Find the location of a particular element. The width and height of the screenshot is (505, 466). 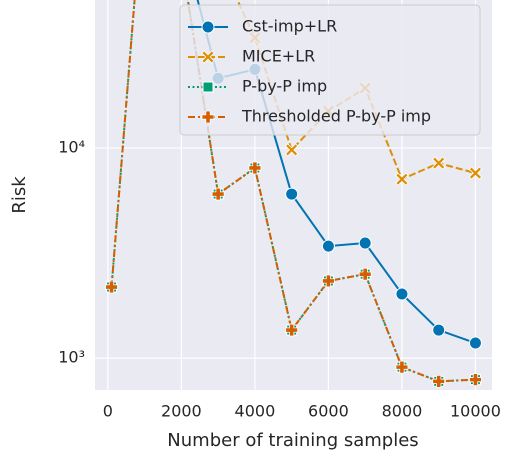

y-axis-label: Risk is located at coordinates (19, 195).